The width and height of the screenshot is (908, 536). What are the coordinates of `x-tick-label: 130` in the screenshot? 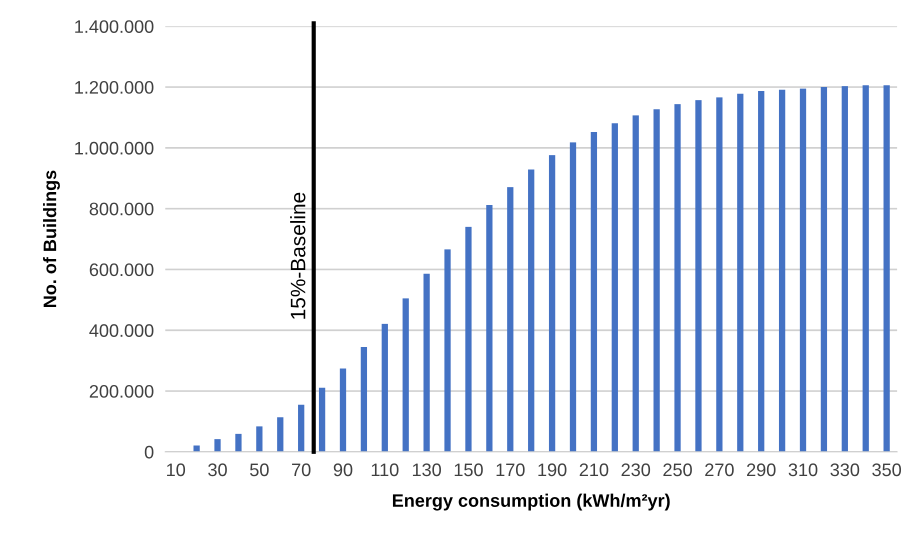 It's located at (426, 469).